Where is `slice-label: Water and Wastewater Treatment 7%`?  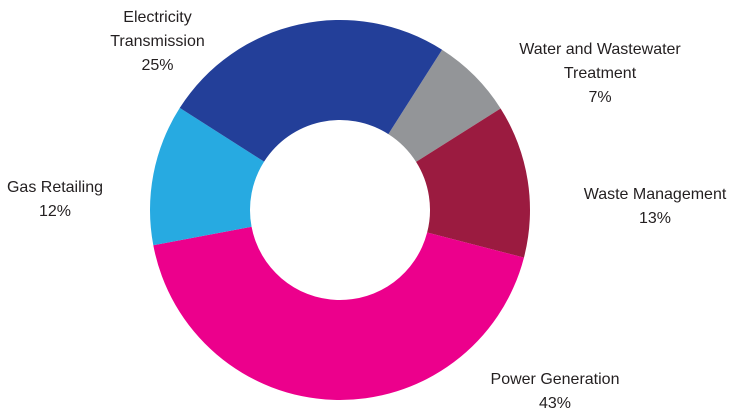
slice-label: Water and Wastewater Treatment 7% is located at coordinates (600, 74).